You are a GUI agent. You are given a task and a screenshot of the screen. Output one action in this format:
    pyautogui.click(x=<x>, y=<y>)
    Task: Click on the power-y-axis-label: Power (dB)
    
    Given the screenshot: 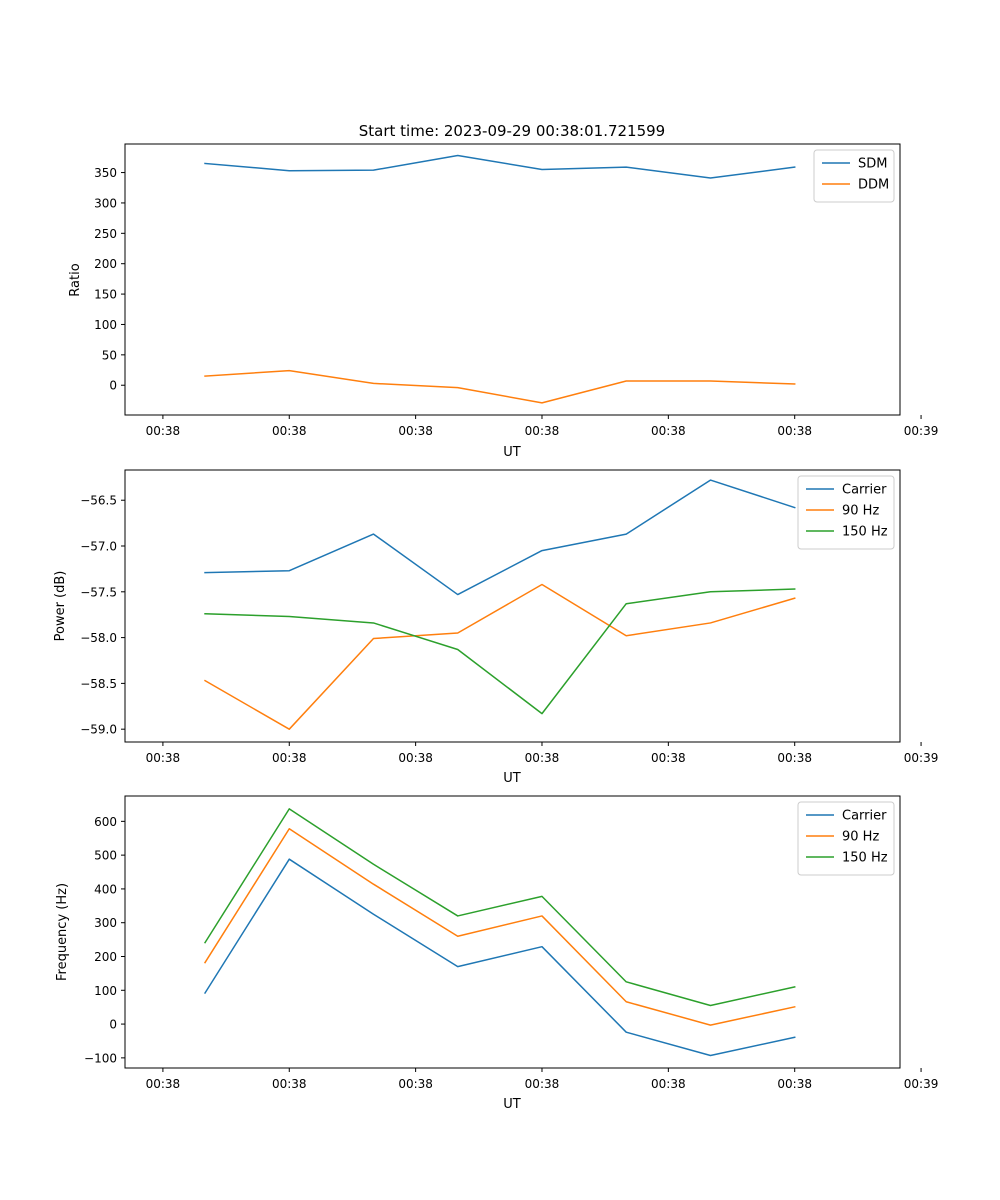 What is the action you would take?
    pyautogui.click(x=60, y=606)
    